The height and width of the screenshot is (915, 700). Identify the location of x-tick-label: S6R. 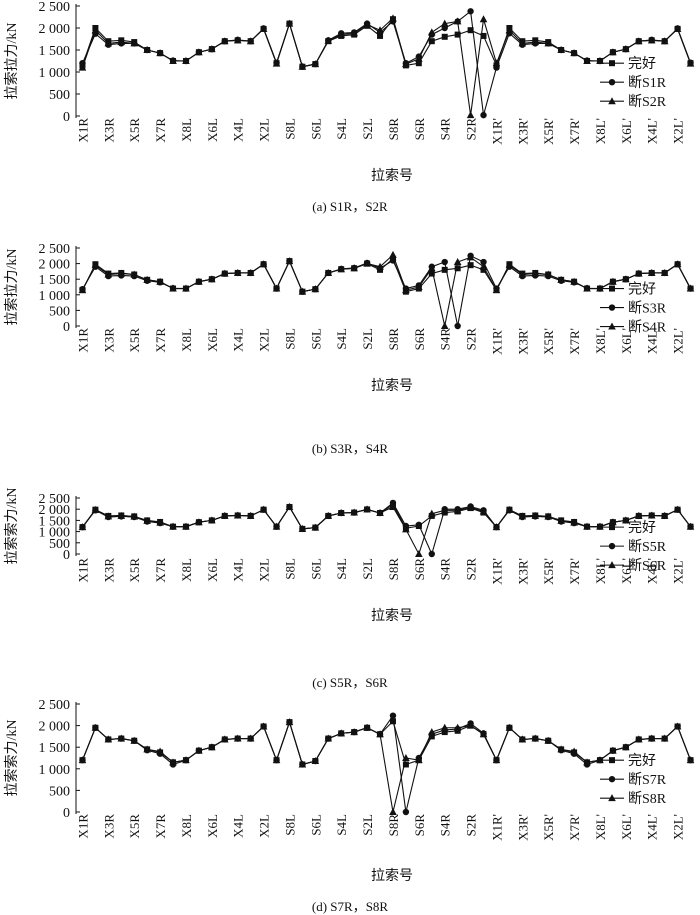
(419, 339).